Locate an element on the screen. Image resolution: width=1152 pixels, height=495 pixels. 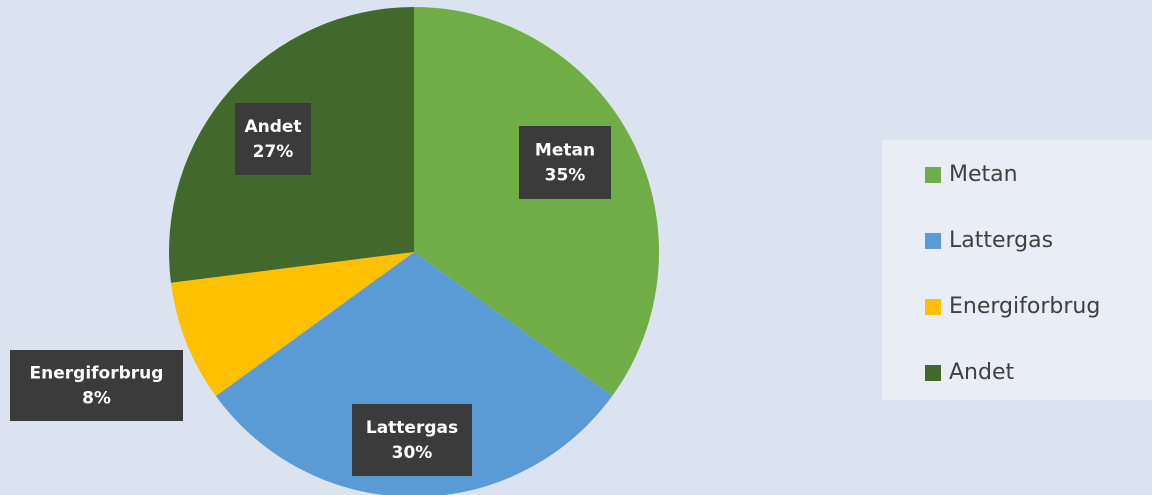
legend-label: Energiforbrug is located at coordinates (1024, 306).